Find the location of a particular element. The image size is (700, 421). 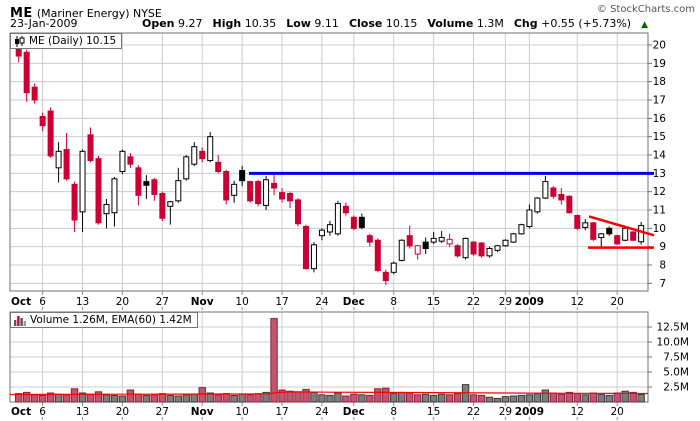

quote-chg: Chg +0.55 (+5.73%) is located at coordinates (572, 23).